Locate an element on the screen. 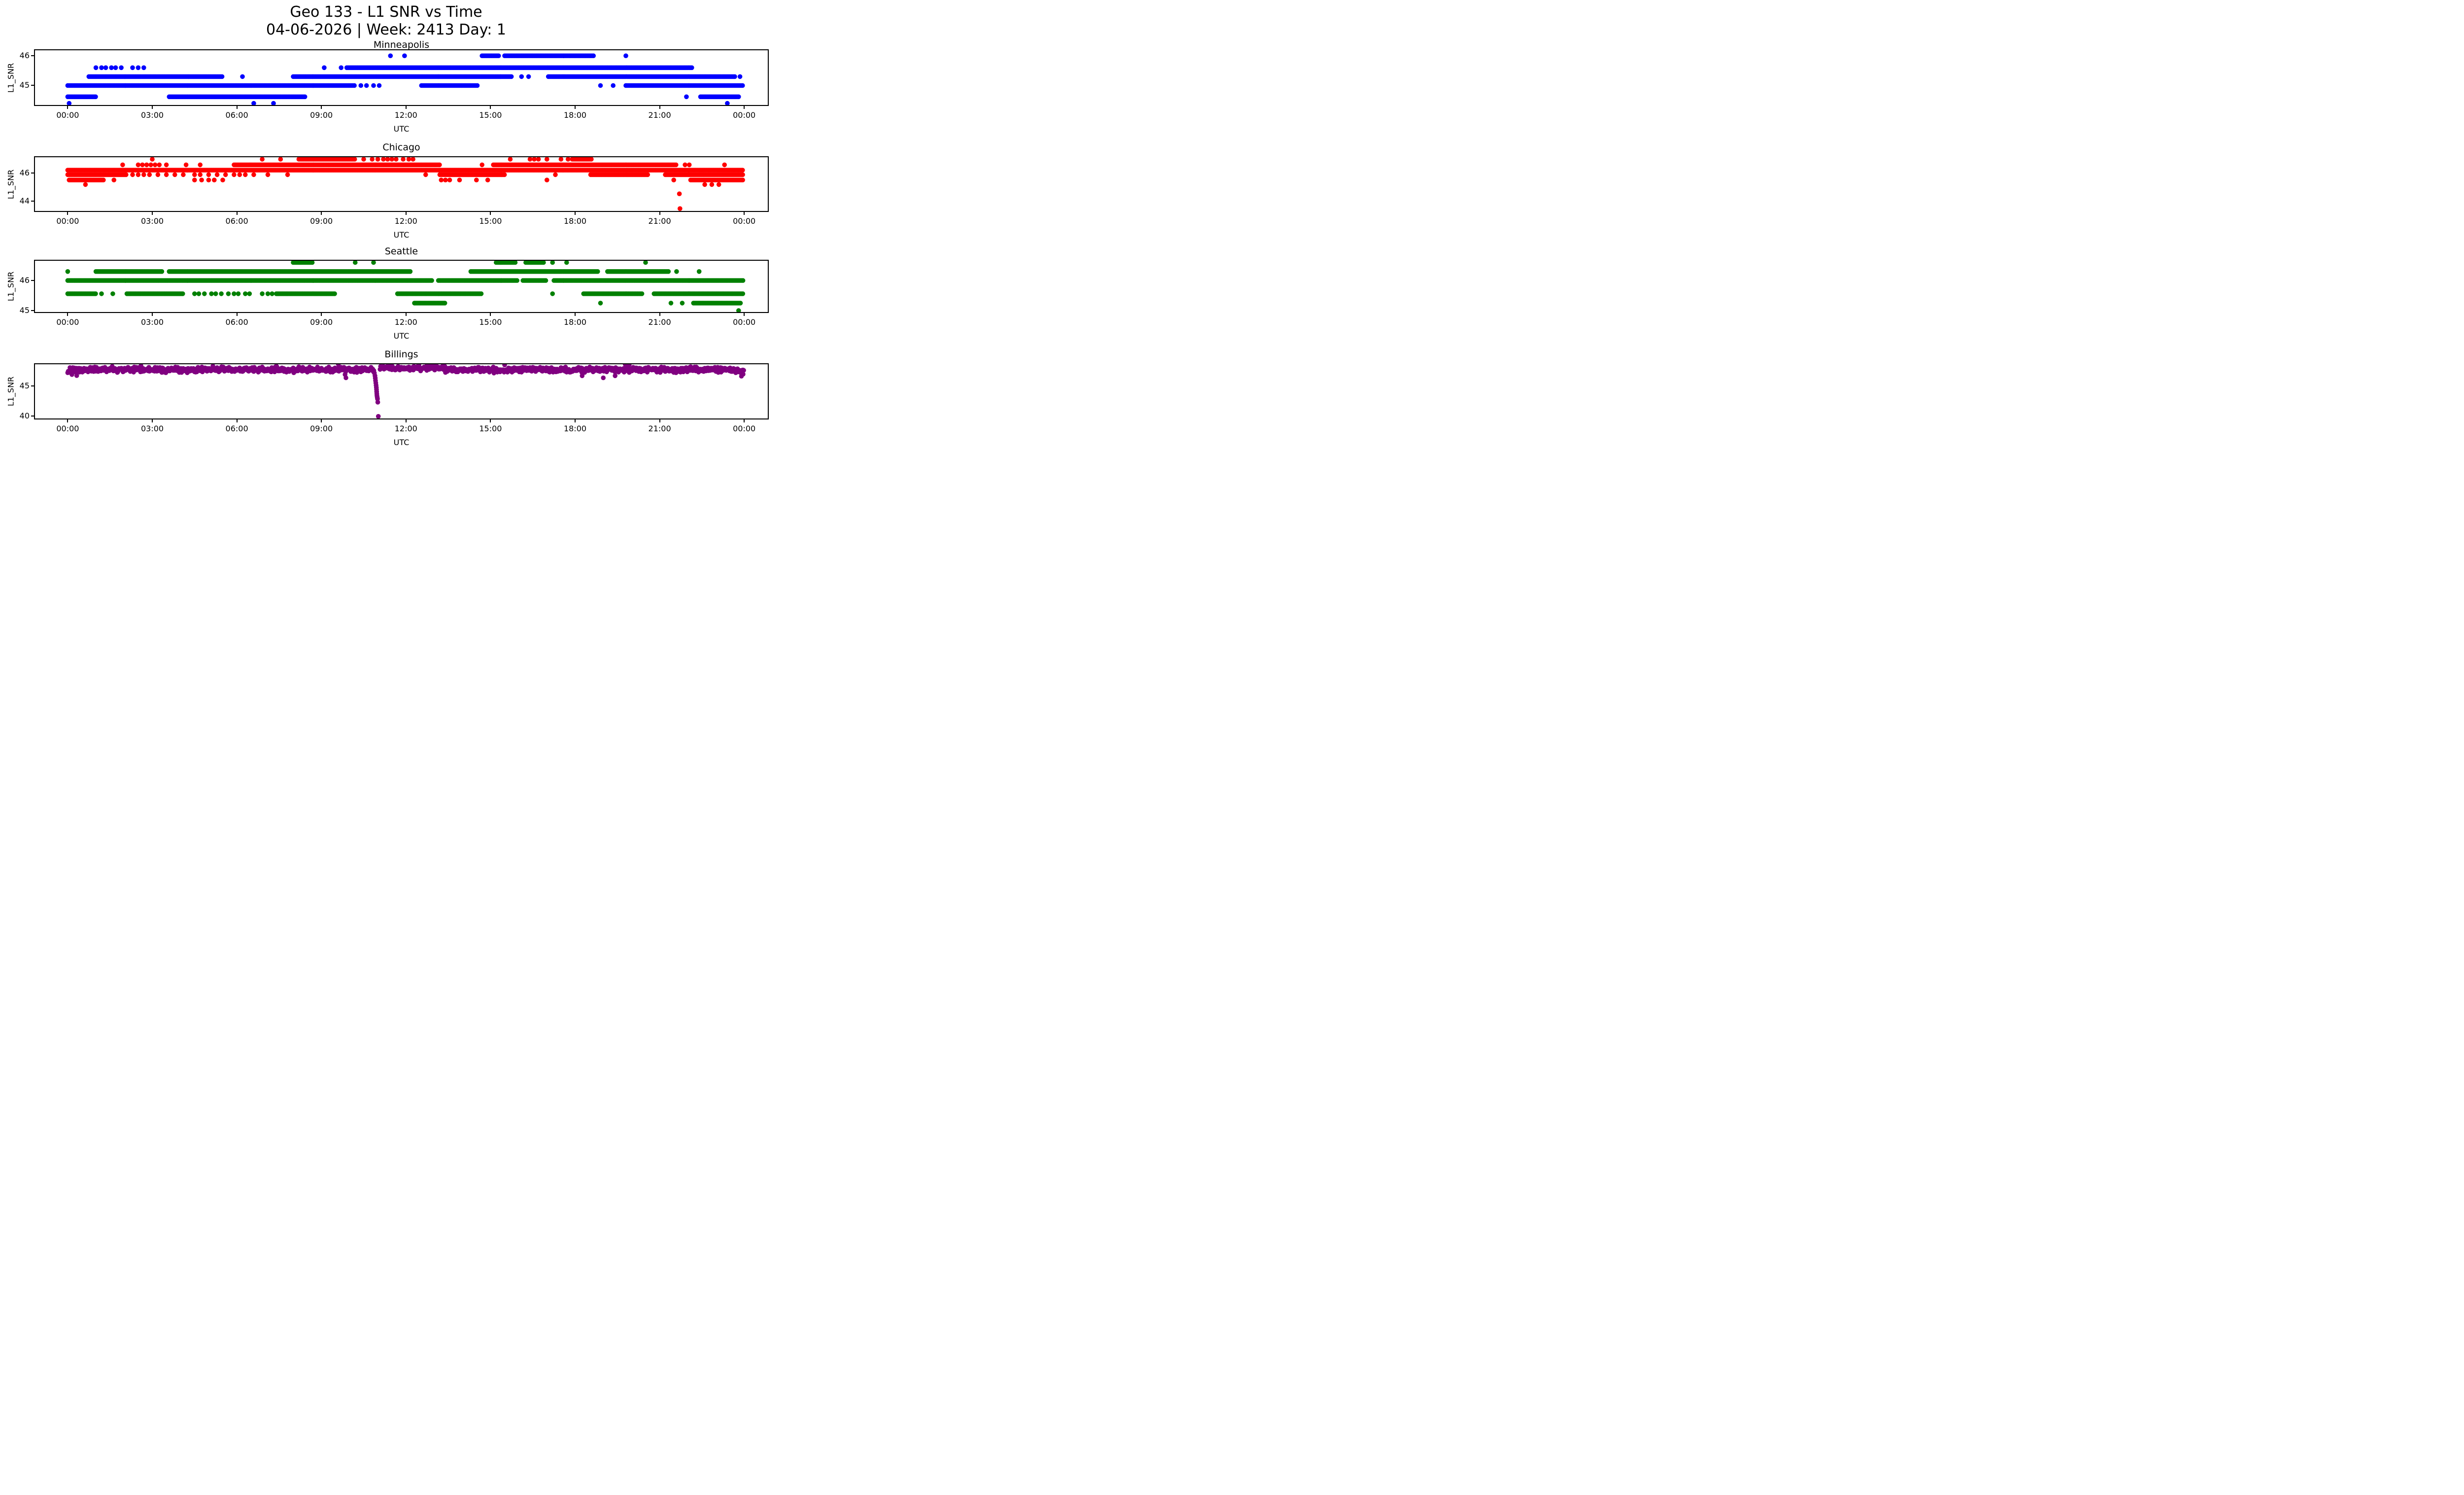 This screenshot has width=2464, height=1495. subplot-title: Chicago is located at coordinates (401, 147).